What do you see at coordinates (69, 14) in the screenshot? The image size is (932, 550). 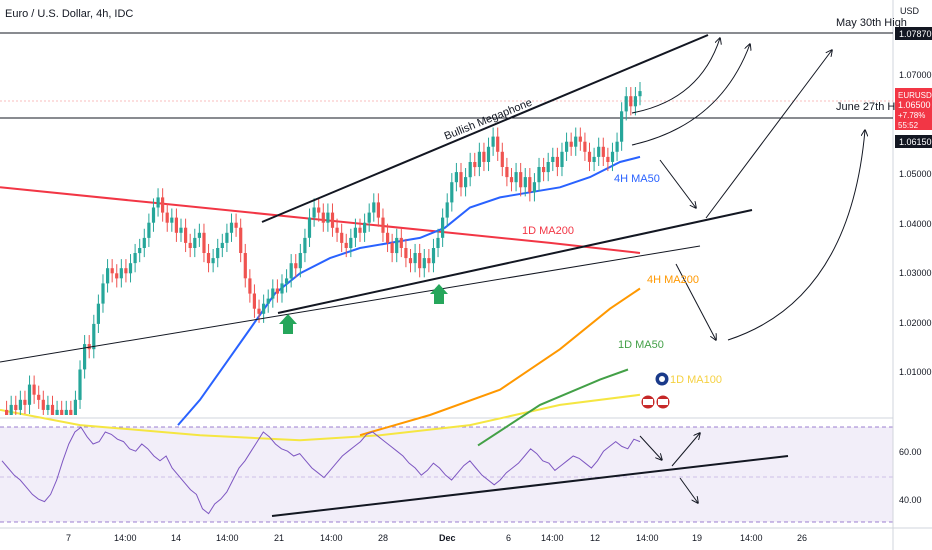 I see `symbol-title: Euro / U.S. Dollar, 4h, IDC` at bounding box center [69, 14].